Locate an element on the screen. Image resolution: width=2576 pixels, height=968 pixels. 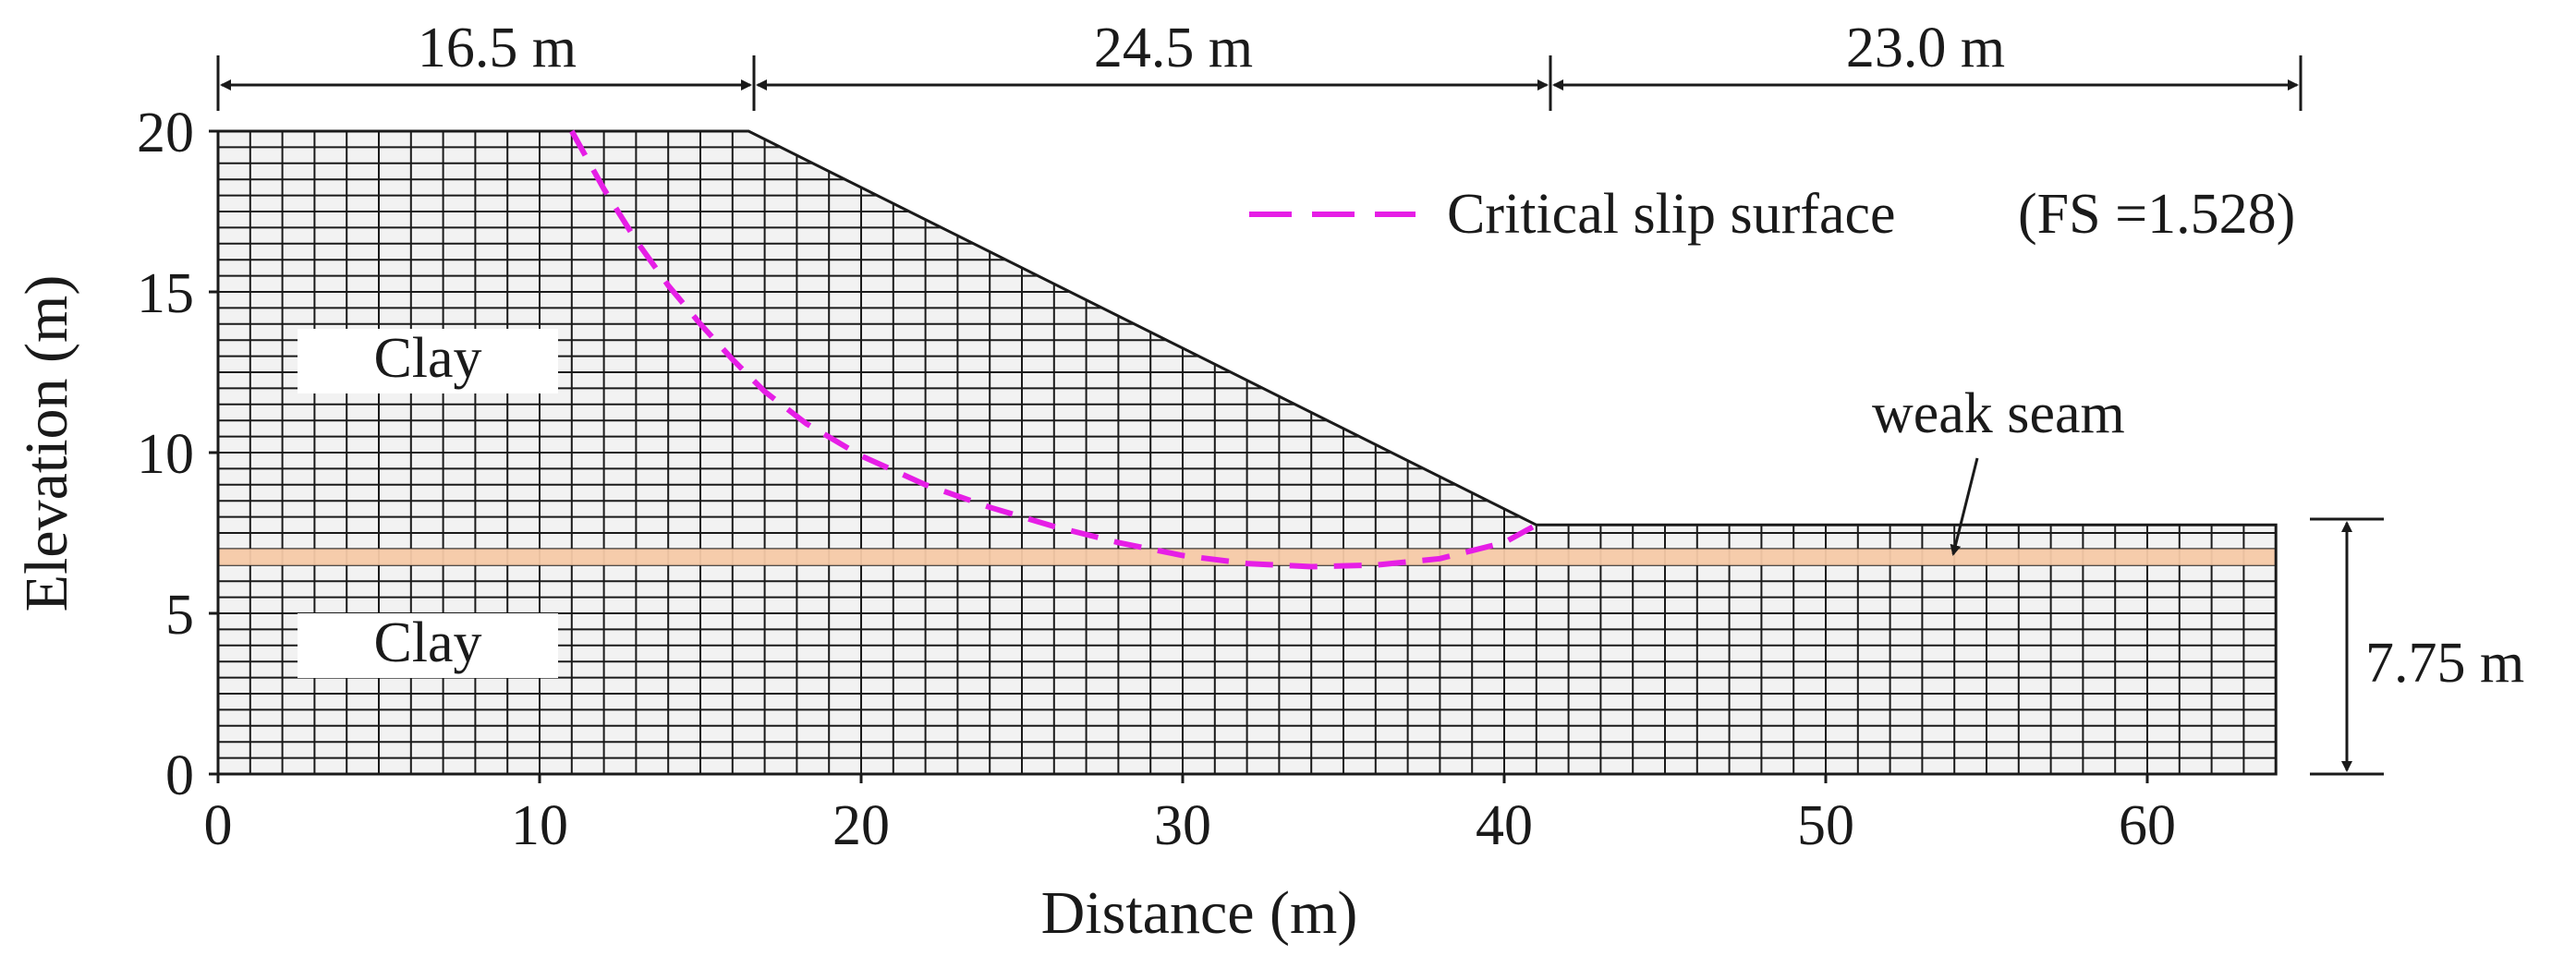
y-tick-label: 0 is located at coordinates (179, 775).